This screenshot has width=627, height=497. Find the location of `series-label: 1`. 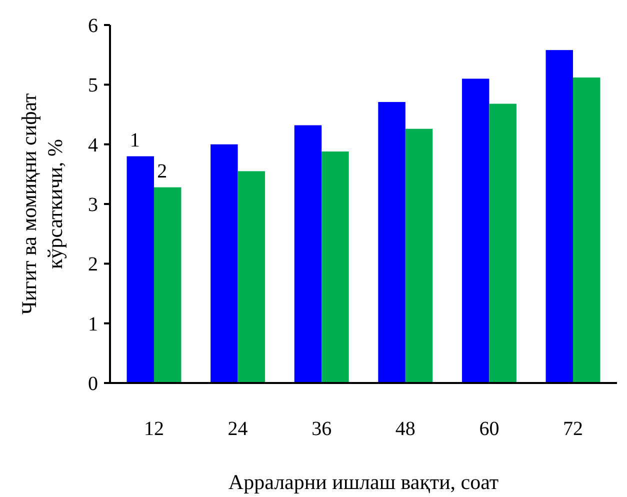

series-label: 1 is located at coordinates (135, 140).